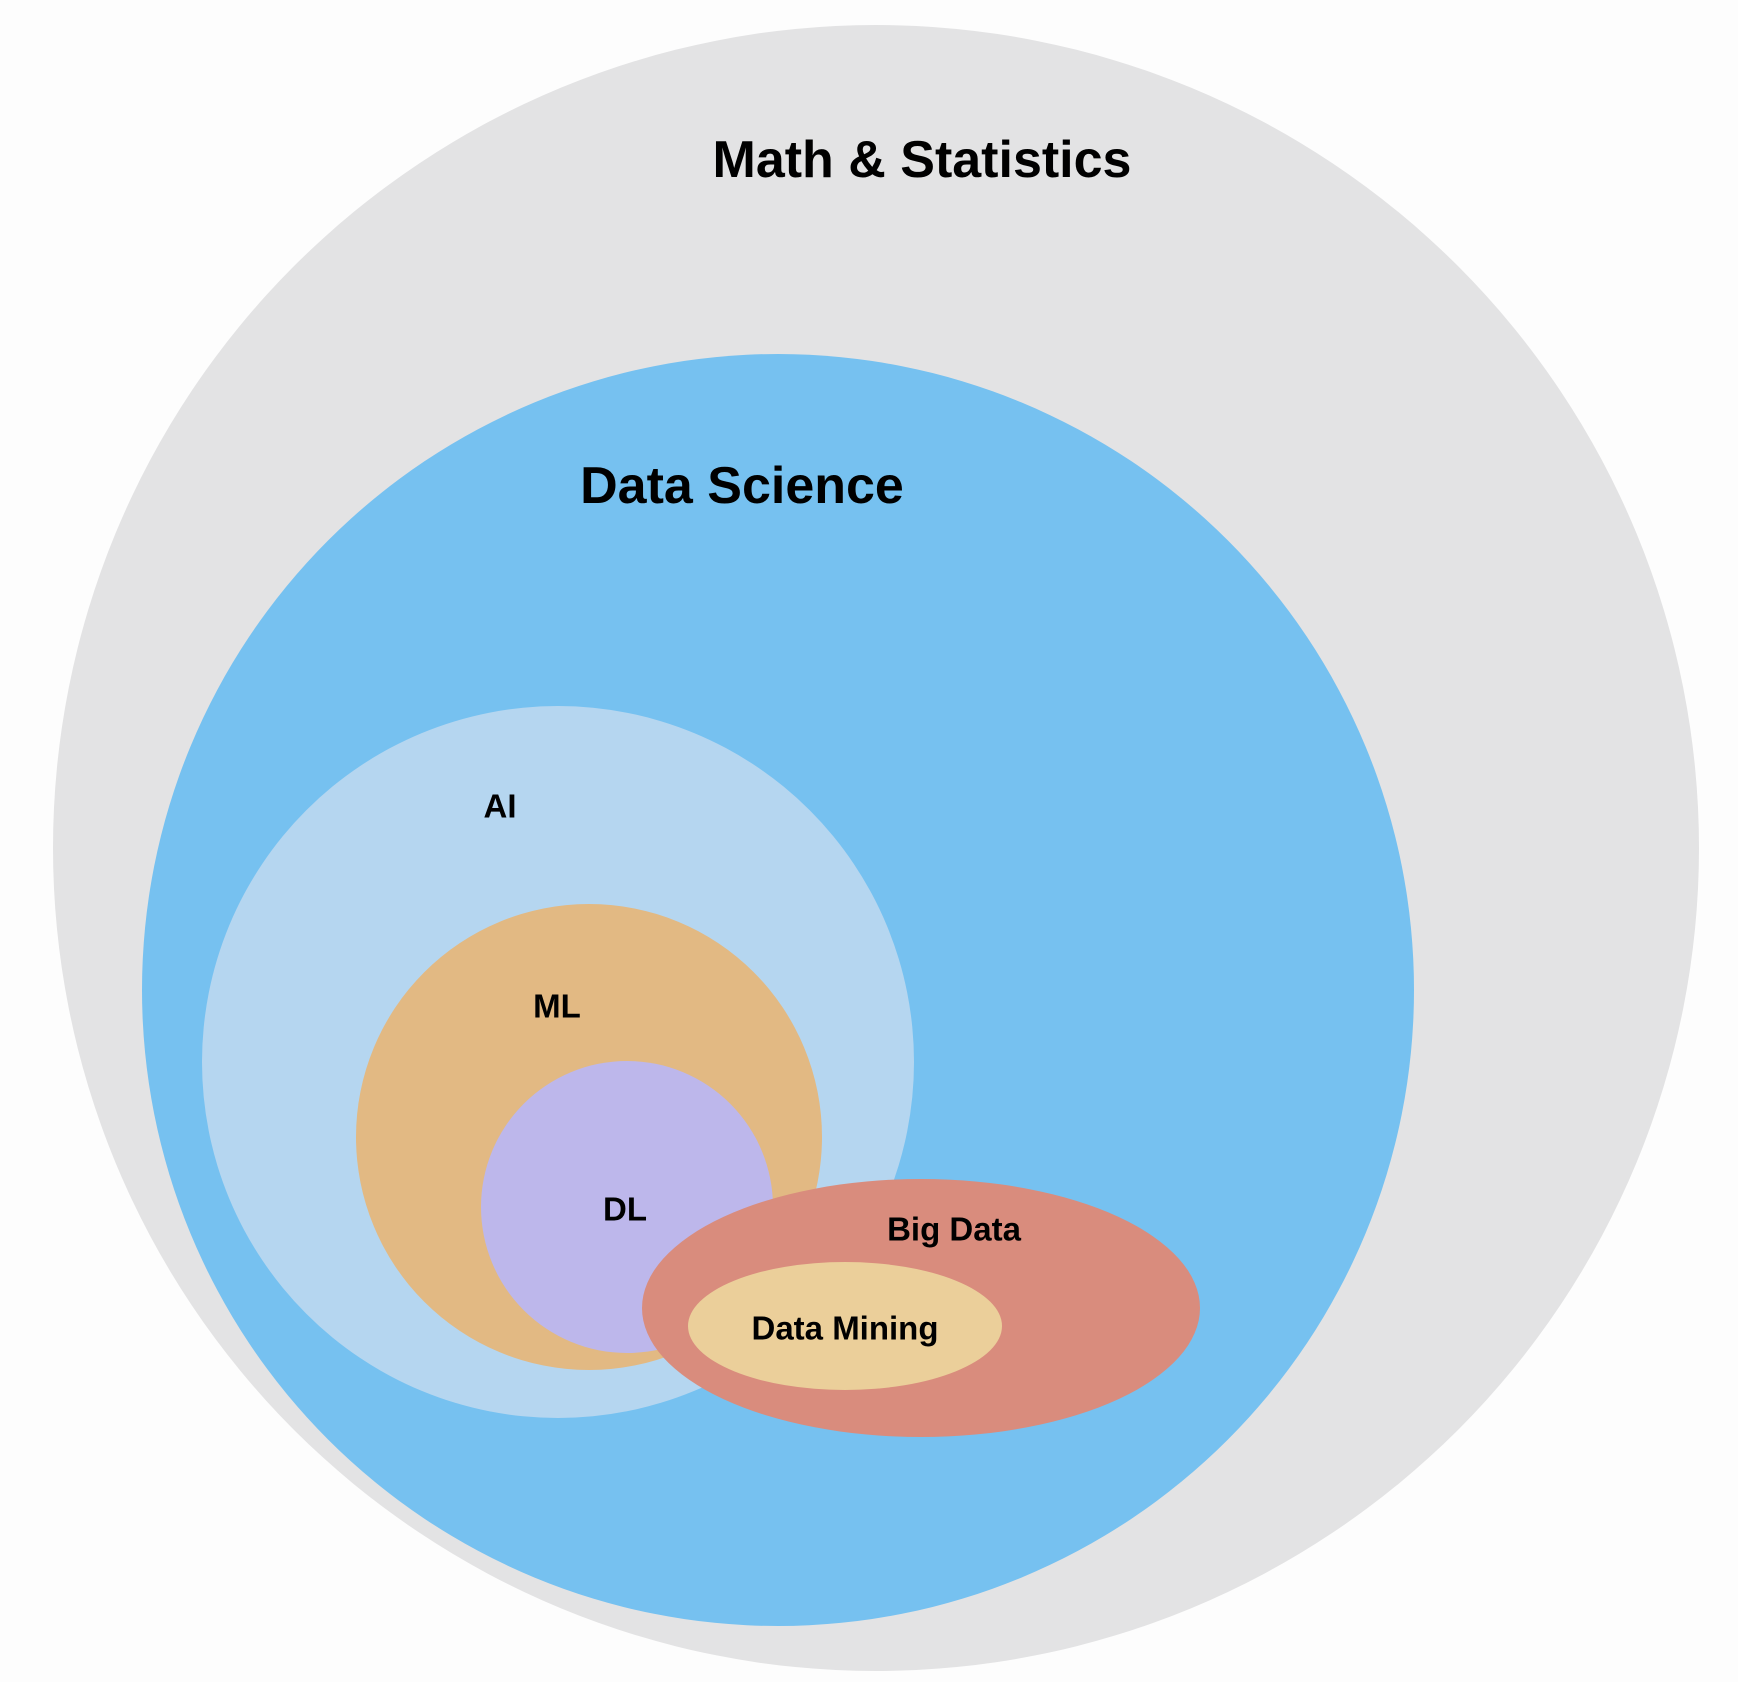  Describe the element at coordinates (742, 486) in the screenshot. I see `data-science-label: Data Science` at that location.